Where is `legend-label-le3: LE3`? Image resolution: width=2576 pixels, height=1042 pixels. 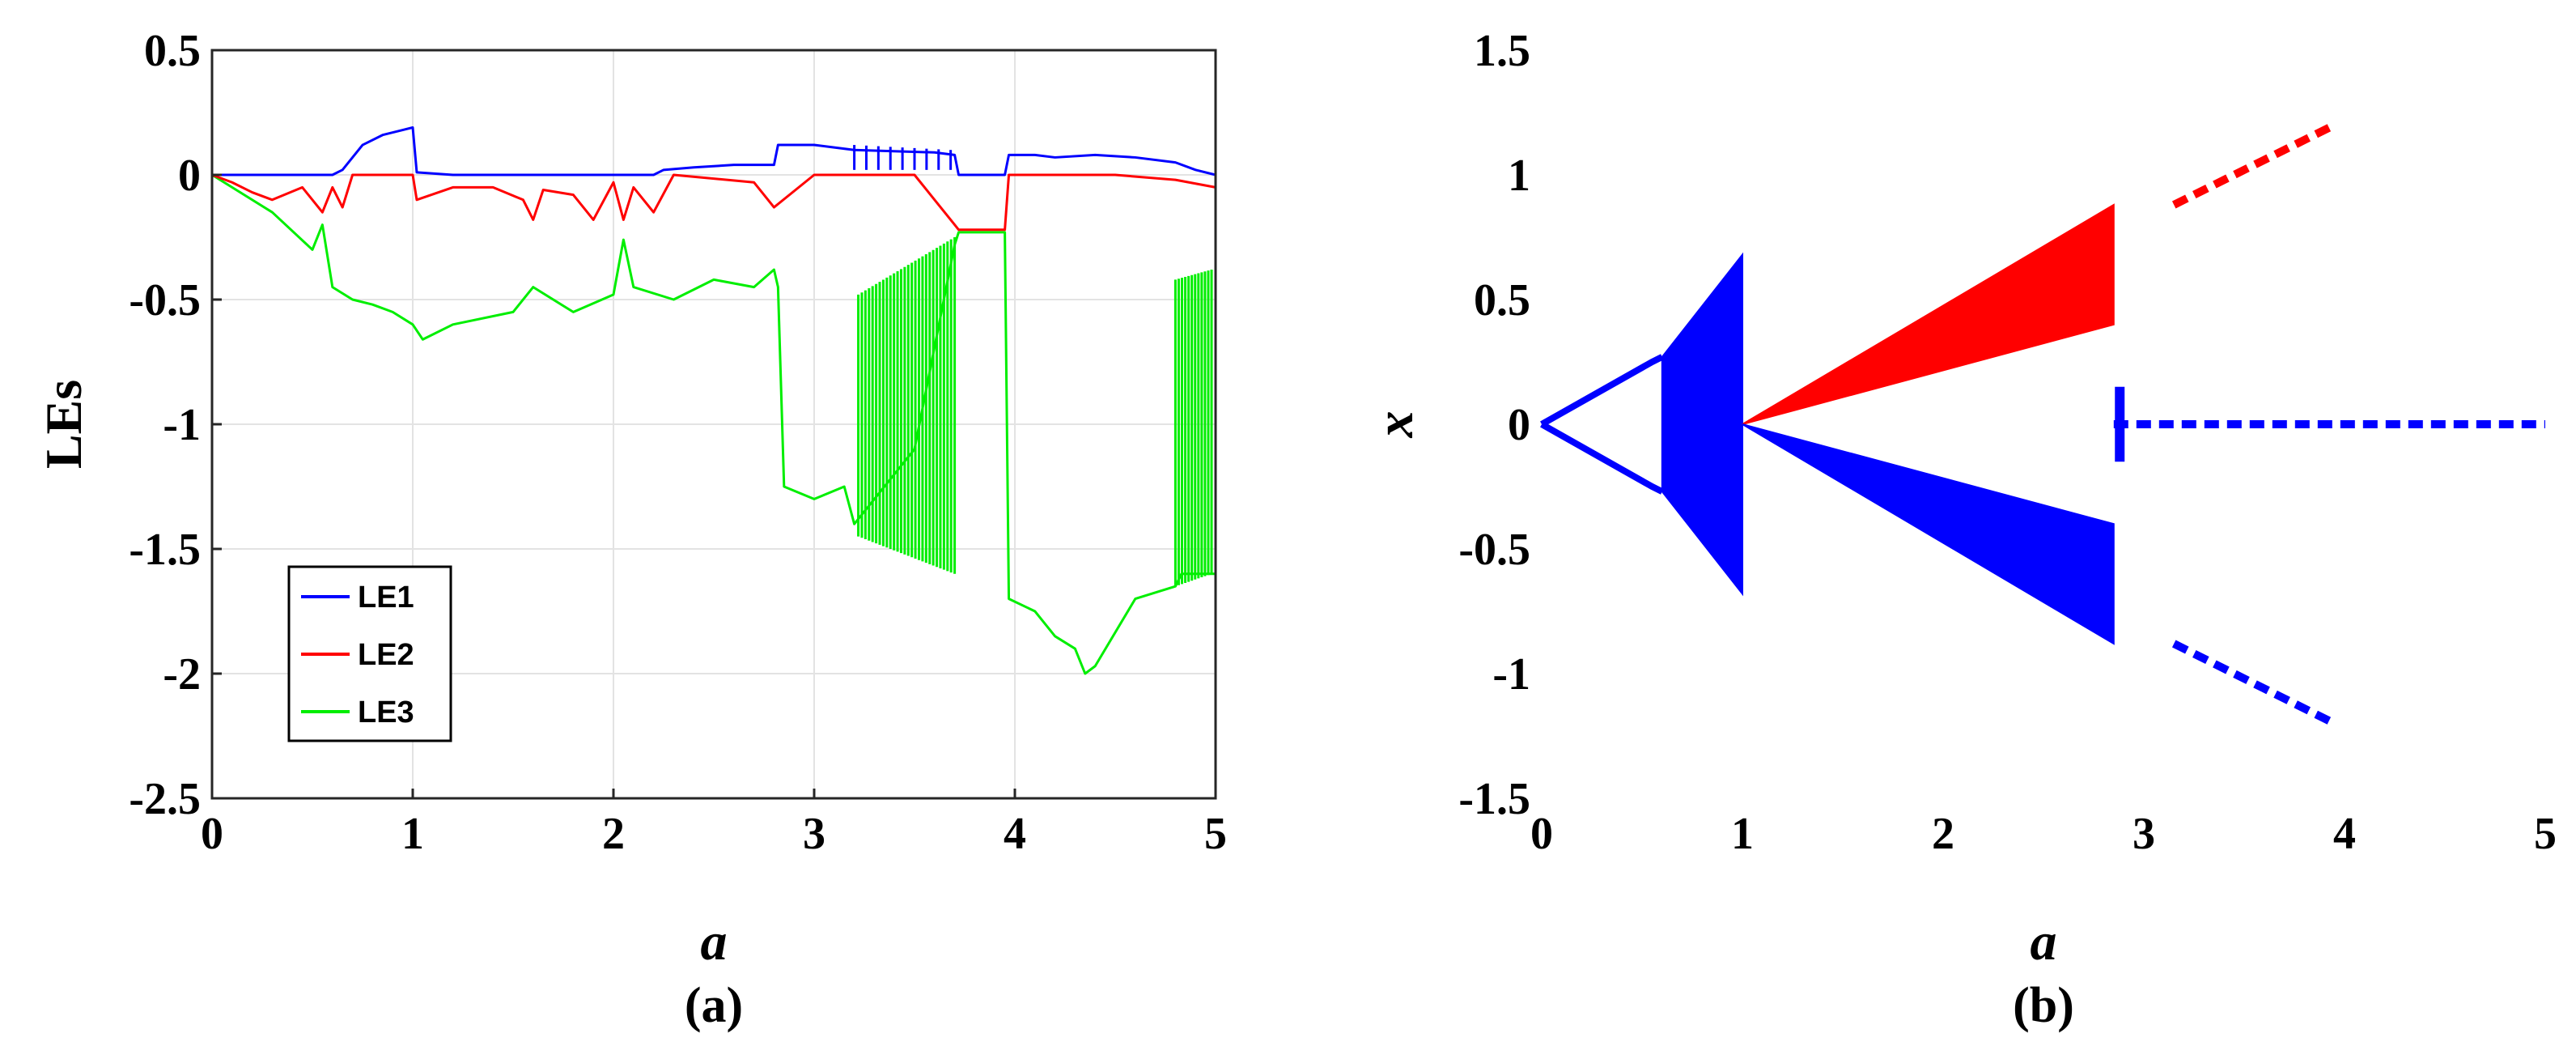
legend-label-le3: LE3 is located at coordinates (386, 712).